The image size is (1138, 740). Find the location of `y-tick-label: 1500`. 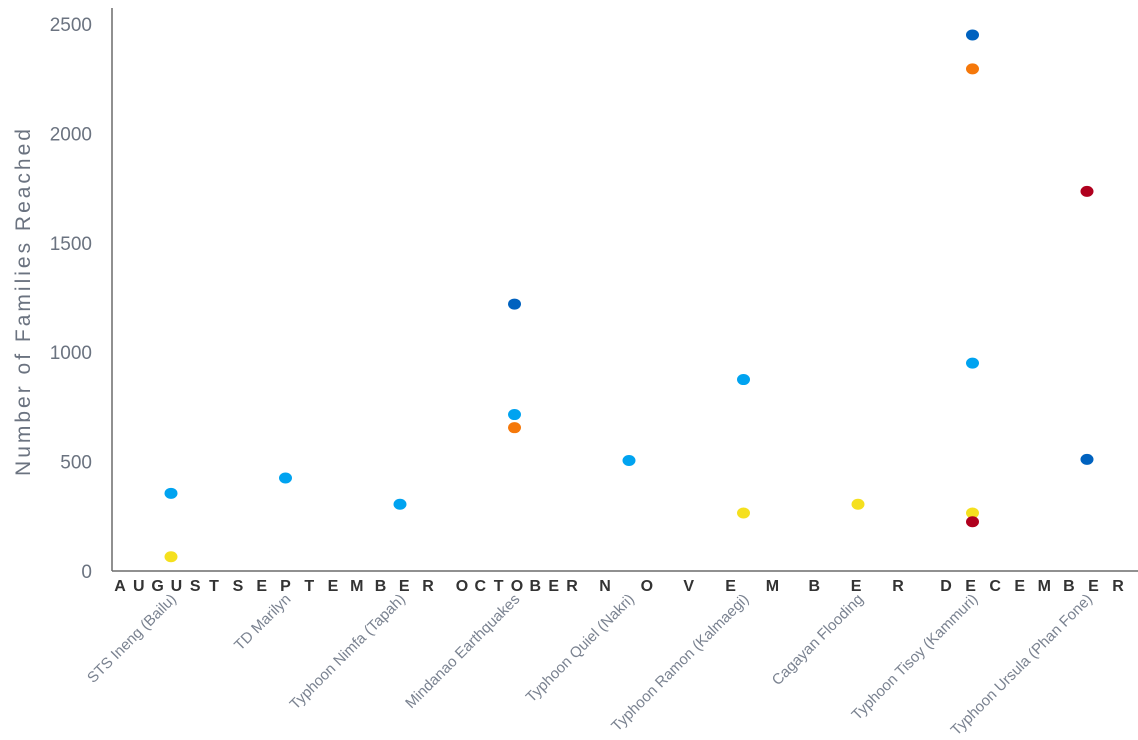

y-tick-label: 1500 is located at coordinates (71, 244).